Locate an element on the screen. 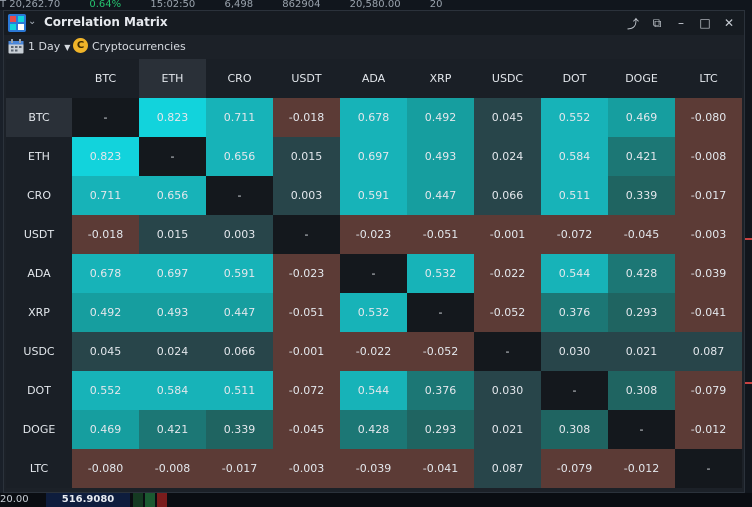  column-header-xrp: XRP is located at coordinates (440, 78).